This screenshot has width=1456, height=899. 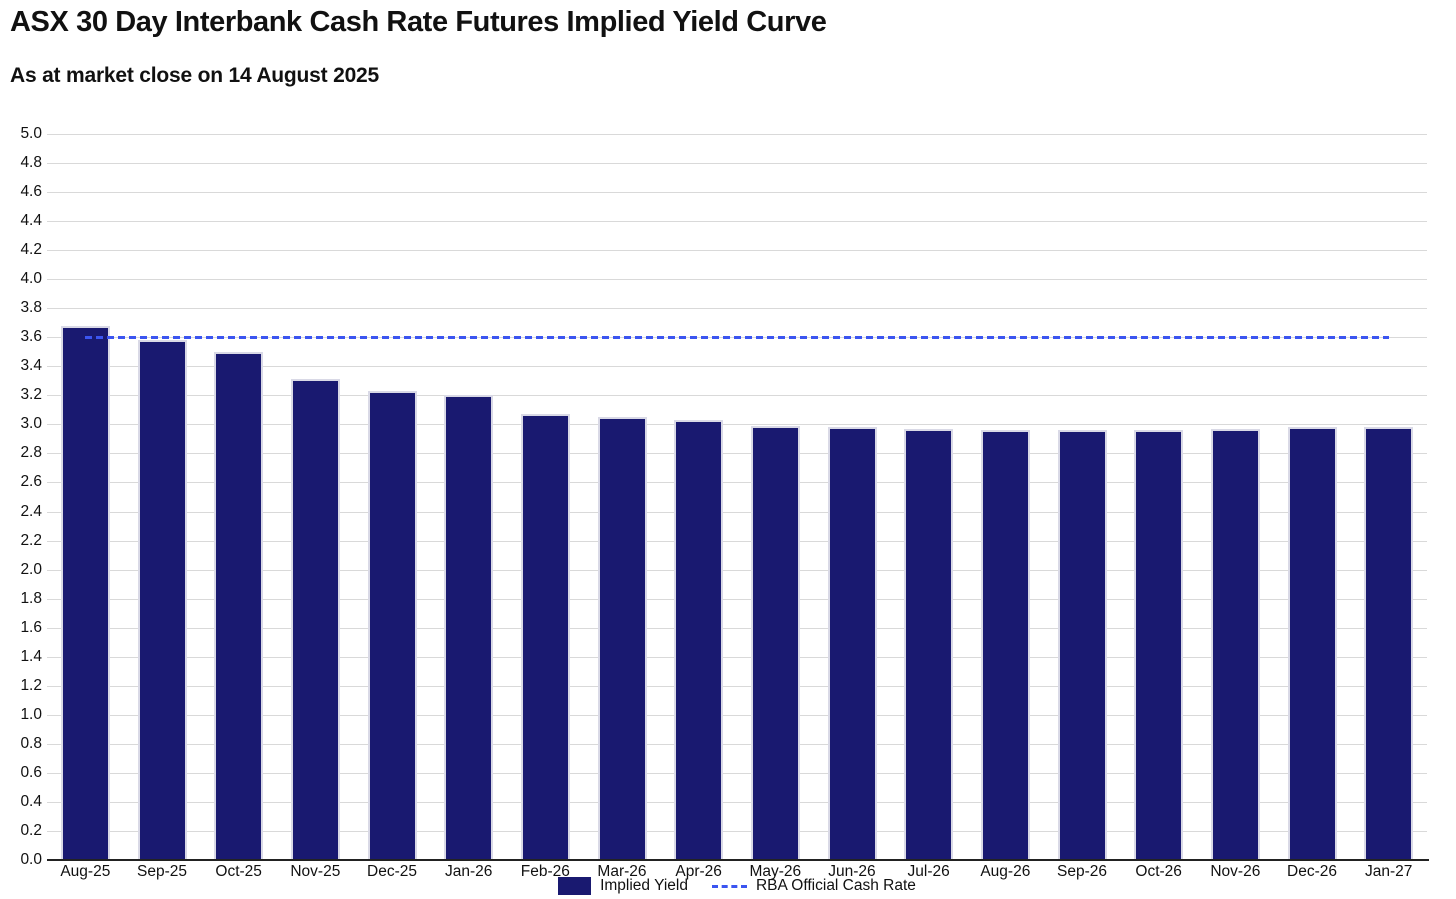 I want to click on y-axis-tick-label: 3.2, so click(x=31, y=395).